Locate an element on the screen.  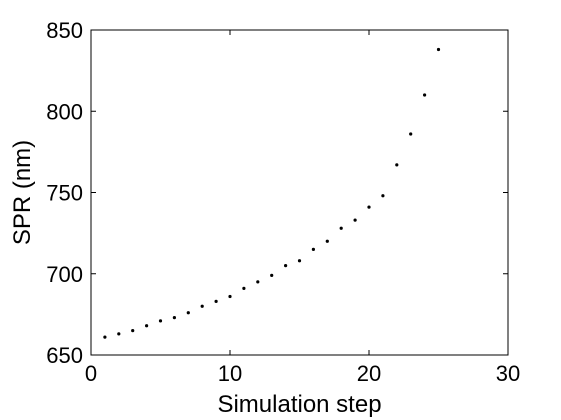
y-tick-label: 650 is located at coordinates (64, 355).